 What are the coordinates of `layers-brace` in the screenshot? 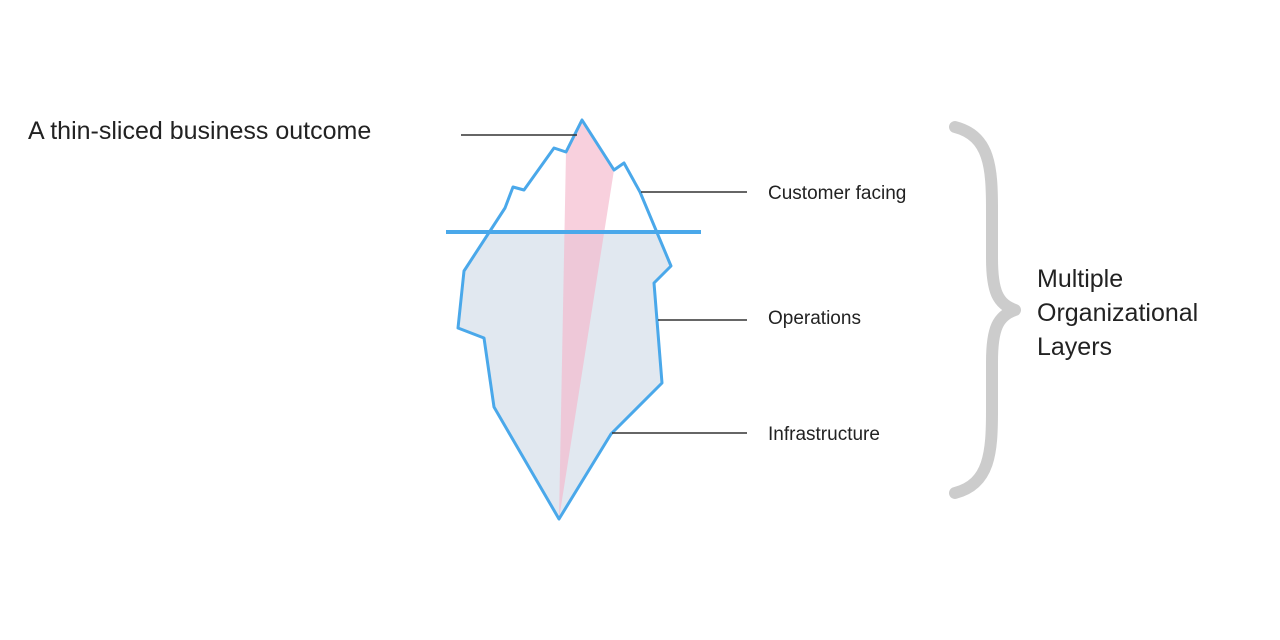 It's located at (985, 310).